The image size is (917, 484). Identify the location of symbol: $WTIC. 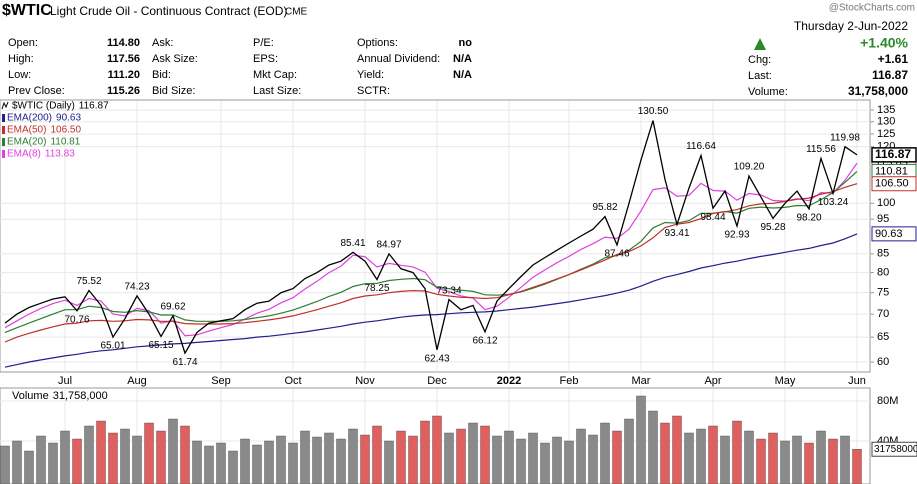
(27, 10).